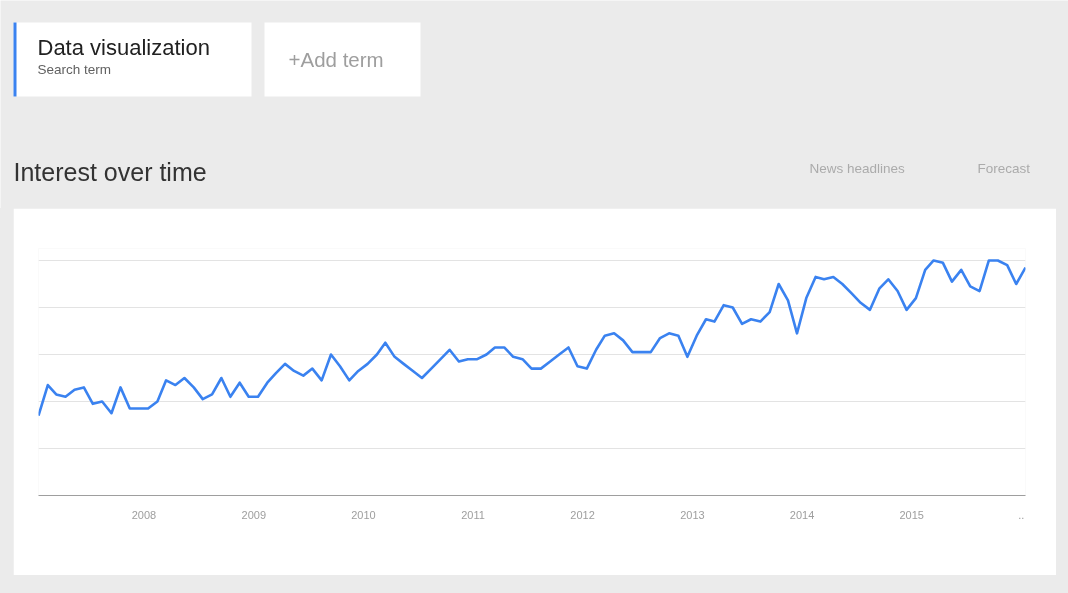 This screenshot has width=1068, height=593. Describe the element at coordinates (123, 47) in the screenshot. I see `text: Data visualization` at that location.